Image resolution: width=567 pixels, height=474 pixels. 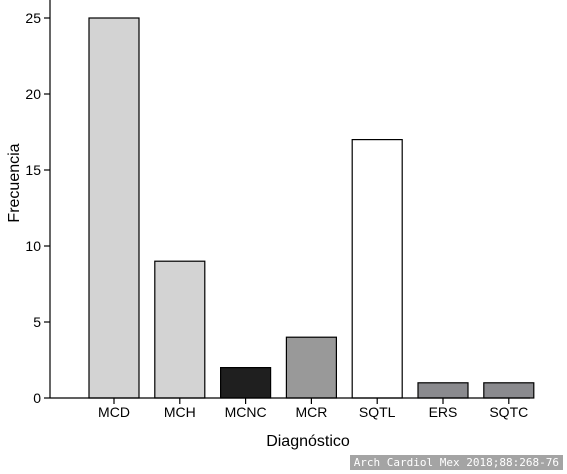 I want to click on x-tick-label-sqtc: SQTC, so click(x=508, y=412).